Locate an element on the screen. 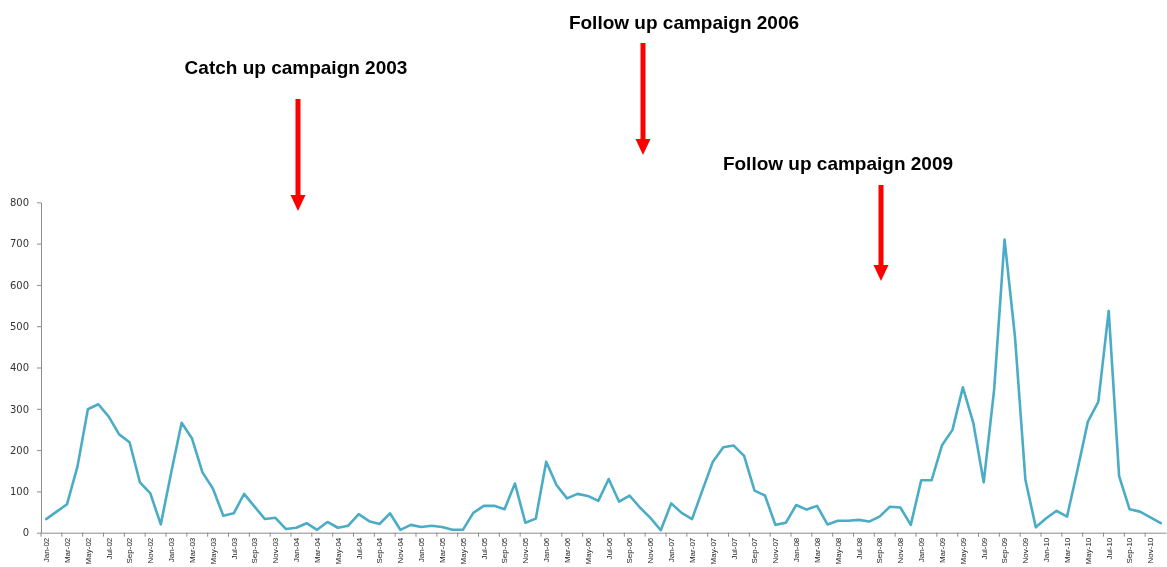 The height and width of the screenshot is (567, 1167). x-tick-label: Jul-02 is located at coordinates (109, 548).